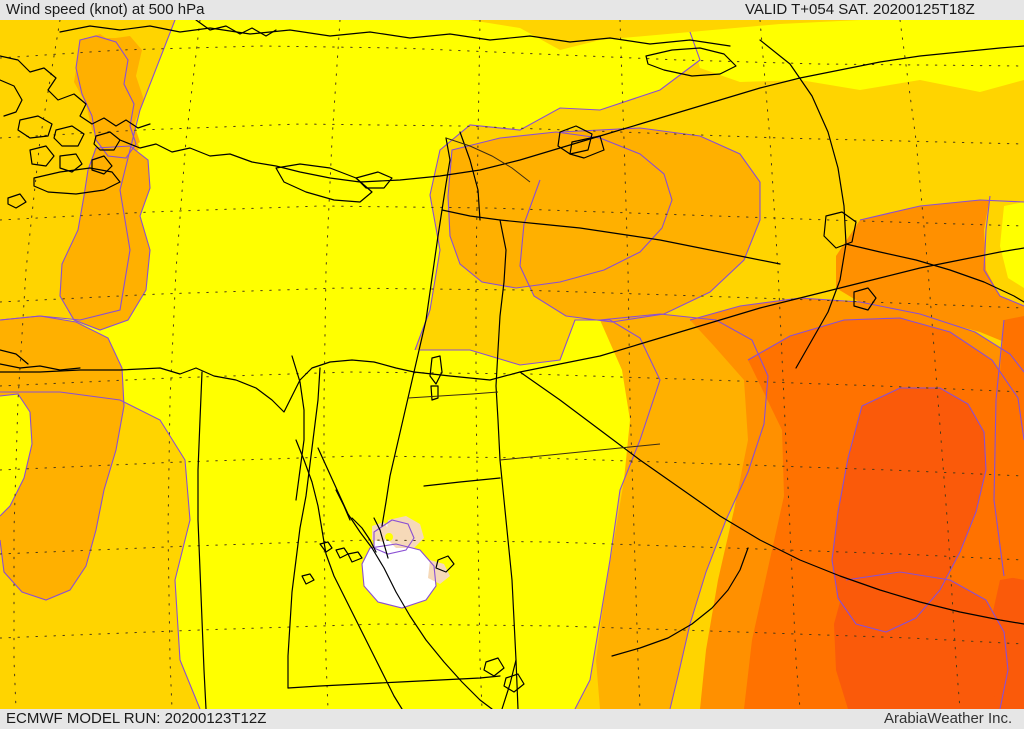 Image resolution: width=1024 pixels, height=729 pixels. What do you see at coordinates (909, 510) in the screenshot?
I see `band-extreme-core` at bounding box center [909, 510].